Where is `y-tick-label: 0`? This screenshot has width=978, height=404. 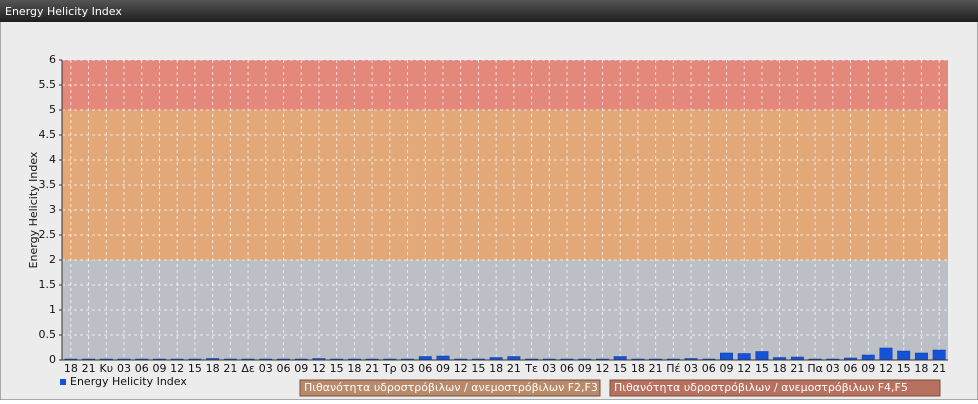
y-tick-label: 0 is located at coordinates (52, 359).